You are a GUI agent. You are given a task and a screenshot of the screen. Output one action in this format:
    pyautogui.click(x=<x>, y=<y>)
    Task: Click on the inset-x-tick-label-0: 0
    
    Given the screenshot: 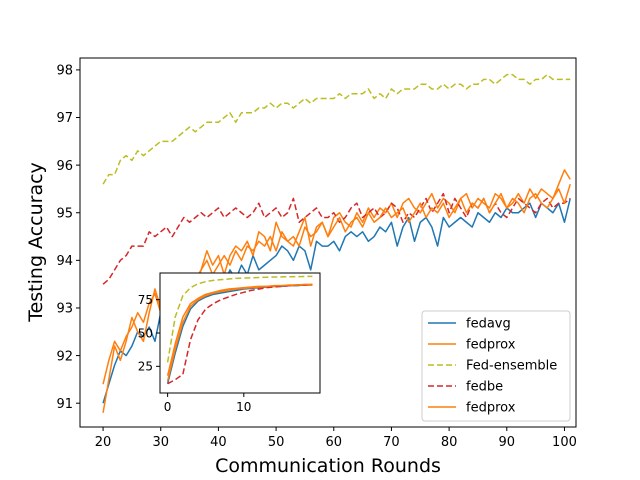 What is the action you would take?
    pyautogui.click(x=168, y=407)
    